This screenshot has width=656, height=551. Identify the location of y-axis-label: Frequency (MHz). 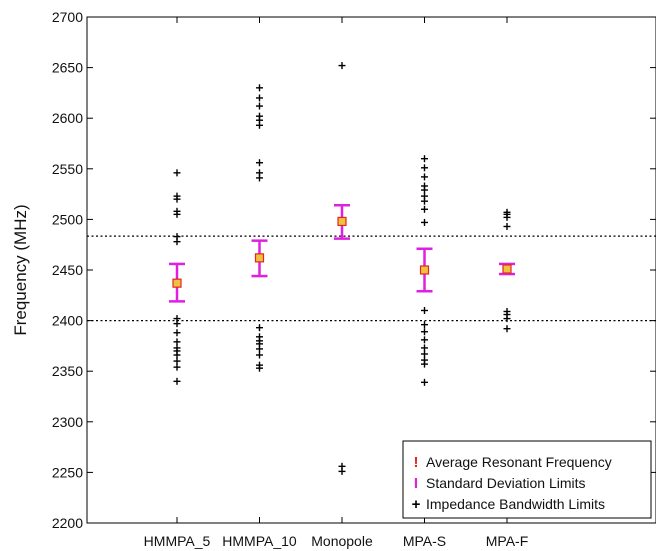
(20, 269).